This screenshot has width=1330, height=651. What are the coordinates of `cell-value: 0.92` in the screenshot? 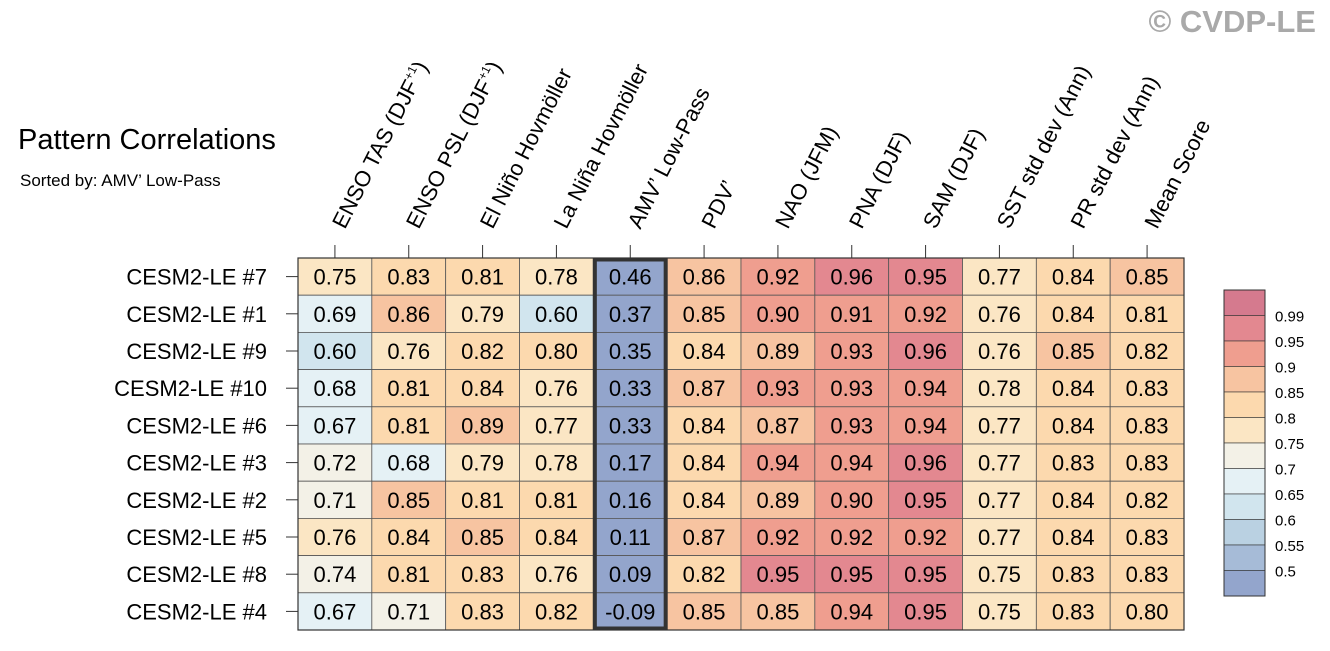 It's located at (778, 537).